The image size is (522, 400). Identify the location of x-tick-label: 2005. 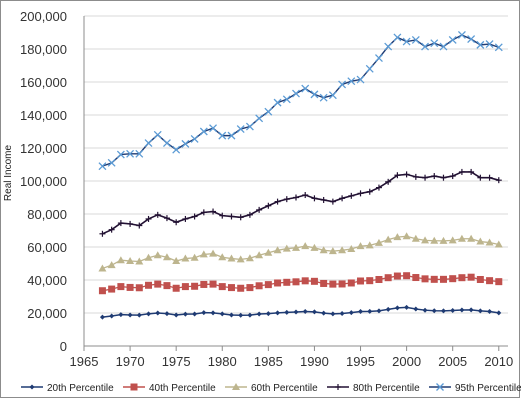
(452, 361).